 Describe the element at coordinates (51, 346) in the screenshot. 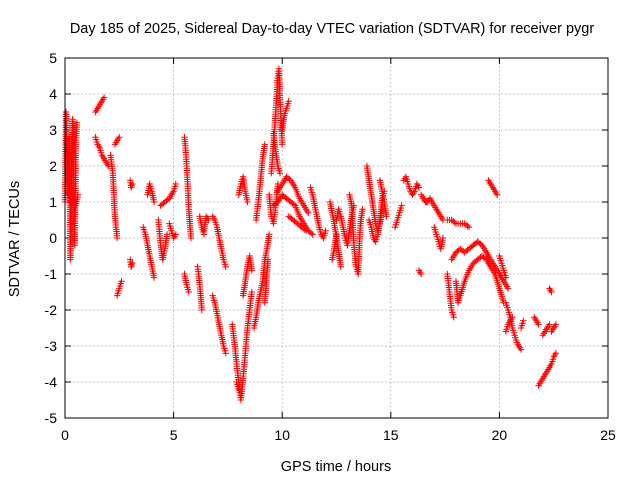

I see `y-tick-label: -3` at that location.